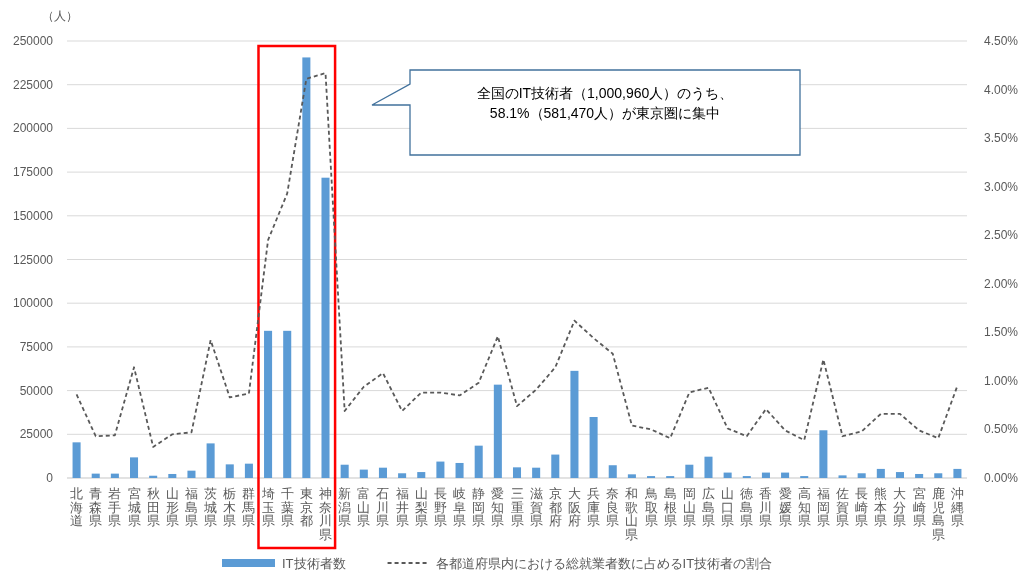 This screenshot has height=574, width=1022. What do you see at coordinates (77, 507) in the screenshot?
I see `x-tick-label: 北海道` at bounding box center [77, 507].